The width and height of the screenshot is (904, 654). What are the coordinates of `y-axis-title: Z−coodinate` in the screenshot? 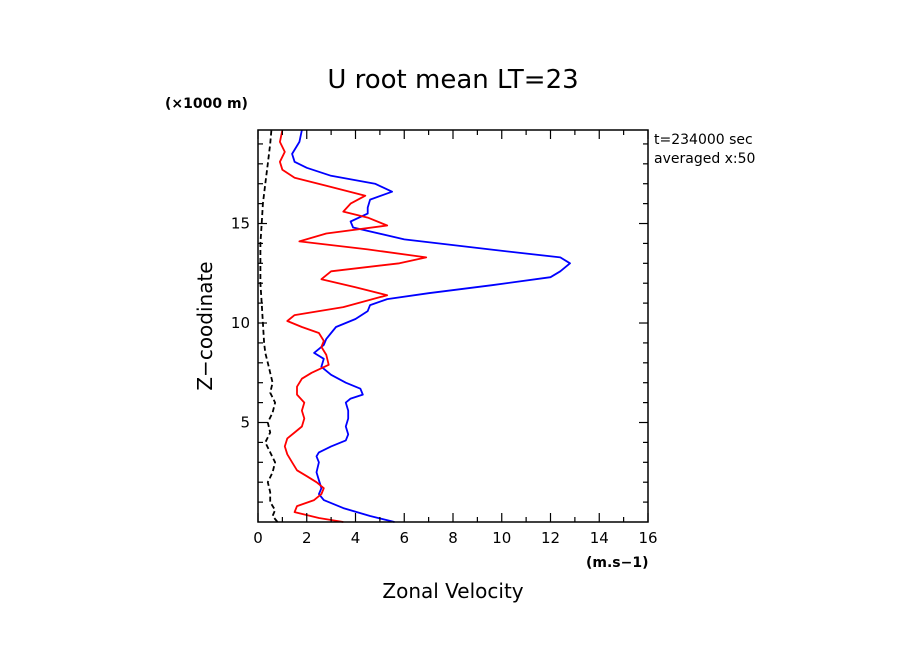 It's located at (205, 325).